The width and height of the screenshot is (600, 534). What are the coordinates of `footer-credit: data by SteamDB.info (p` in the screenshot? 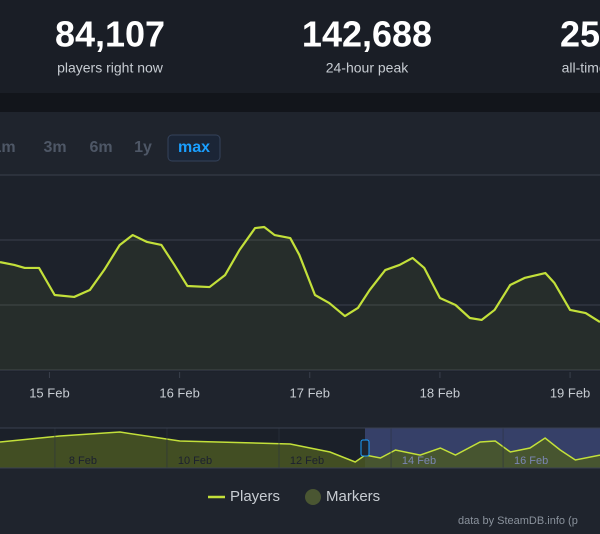 It's located at (518, 521).